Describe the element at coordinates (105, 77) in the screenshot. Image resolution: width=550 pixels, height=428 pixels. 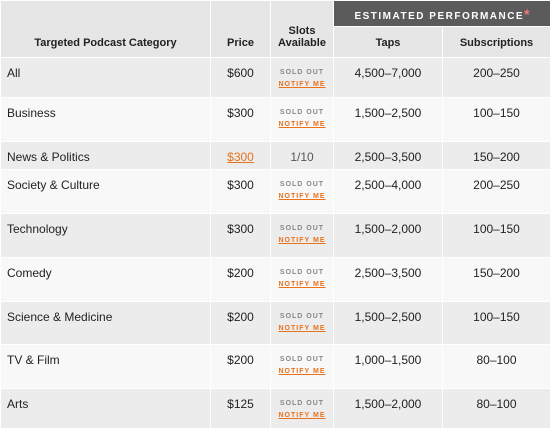
I see `category: All` at that location.